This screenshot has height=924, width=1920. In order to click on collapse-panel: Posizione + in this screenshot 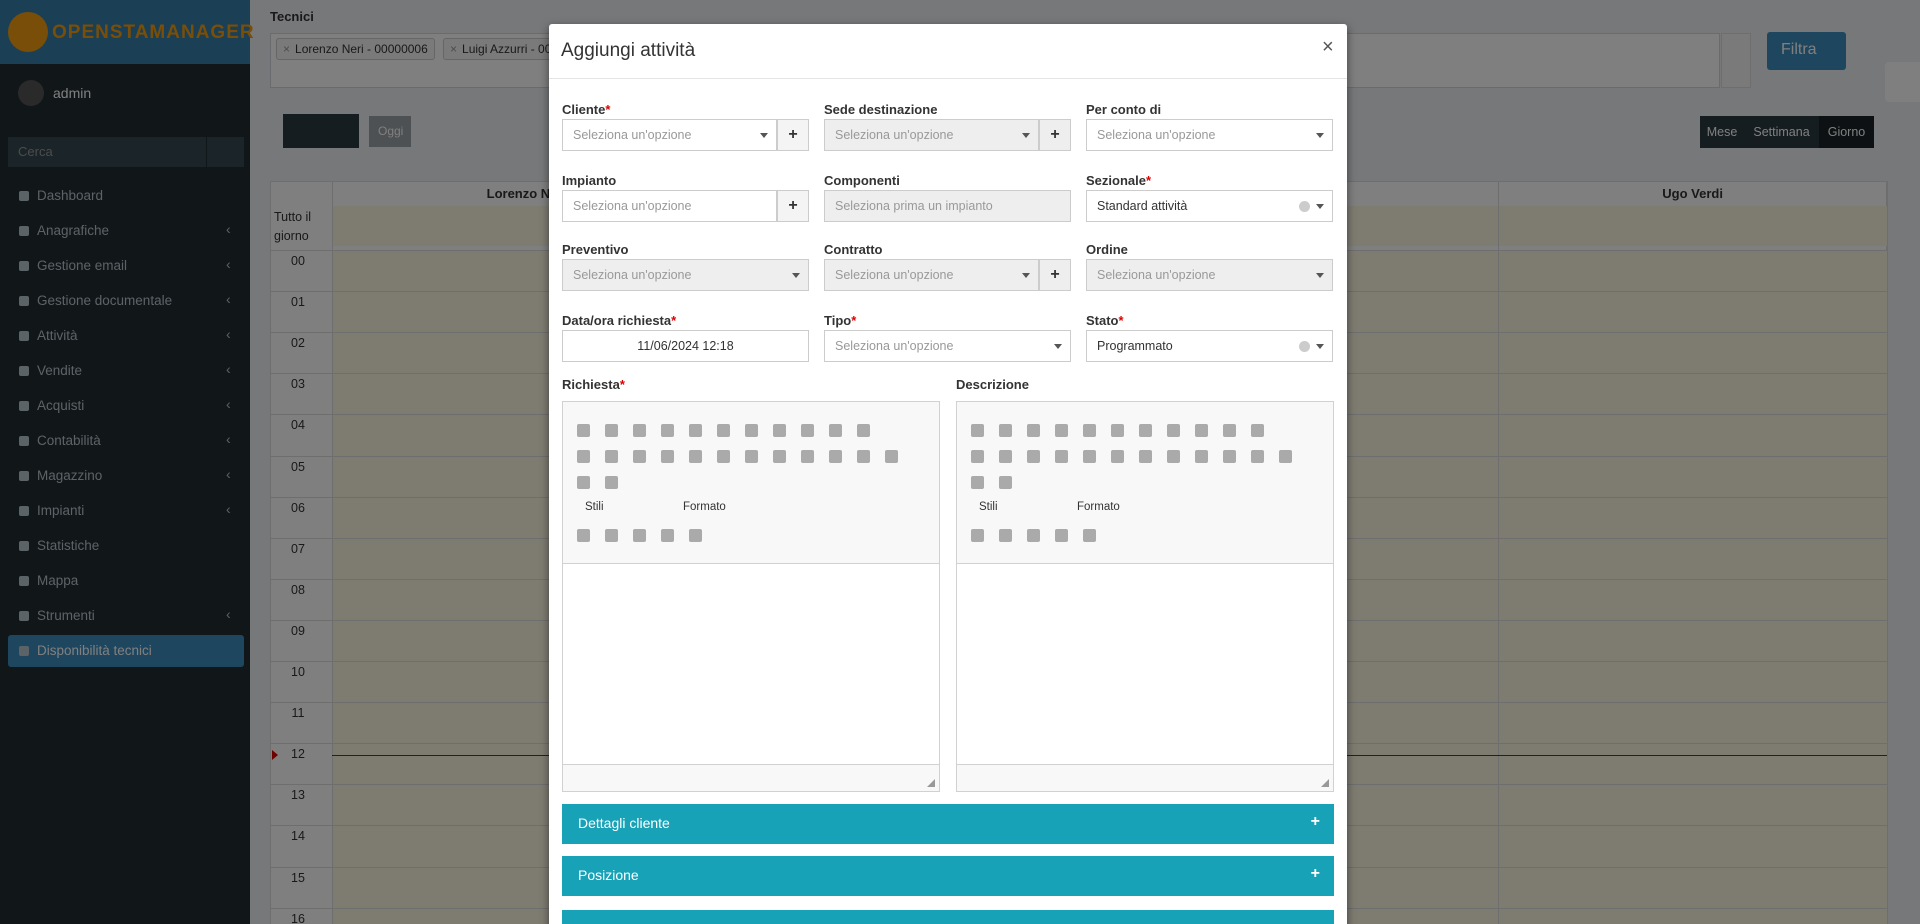, I will do `click(948, 876)`.